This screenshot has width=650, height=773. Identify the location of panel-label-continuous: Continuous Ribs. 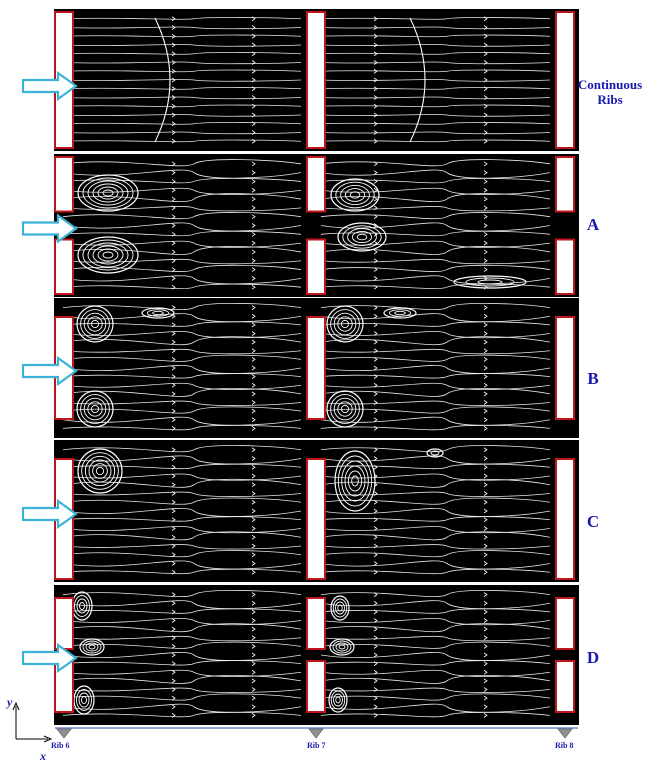
(610, 92).